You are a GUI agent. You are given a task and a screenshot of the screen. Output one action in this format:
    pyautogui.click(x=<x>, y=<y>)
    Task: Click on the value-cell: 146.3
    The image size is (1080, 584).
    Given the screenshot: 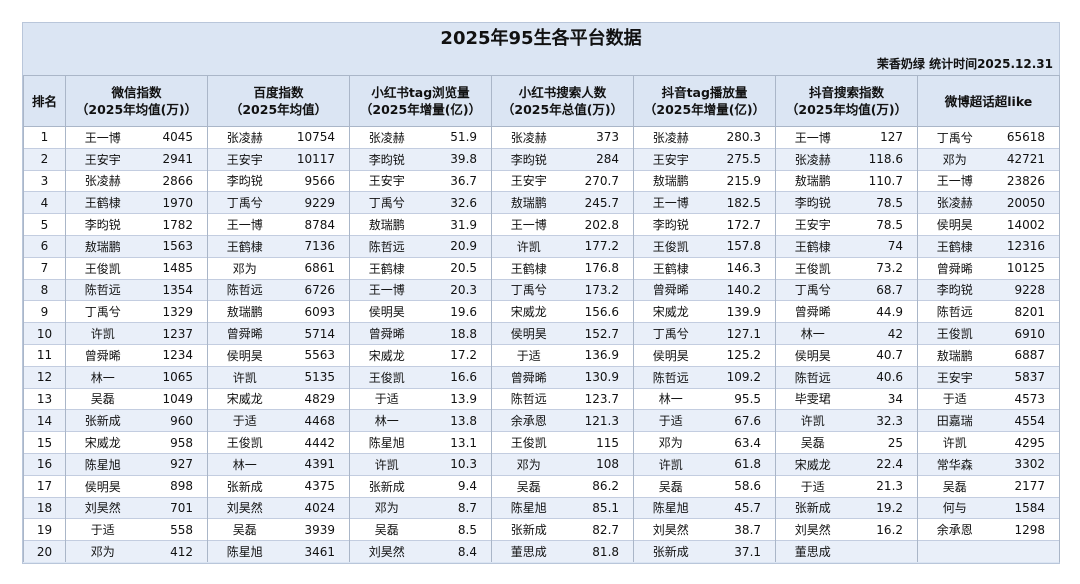 What is the action you would take?
    pyautogui.click(x=742, y=268)
    